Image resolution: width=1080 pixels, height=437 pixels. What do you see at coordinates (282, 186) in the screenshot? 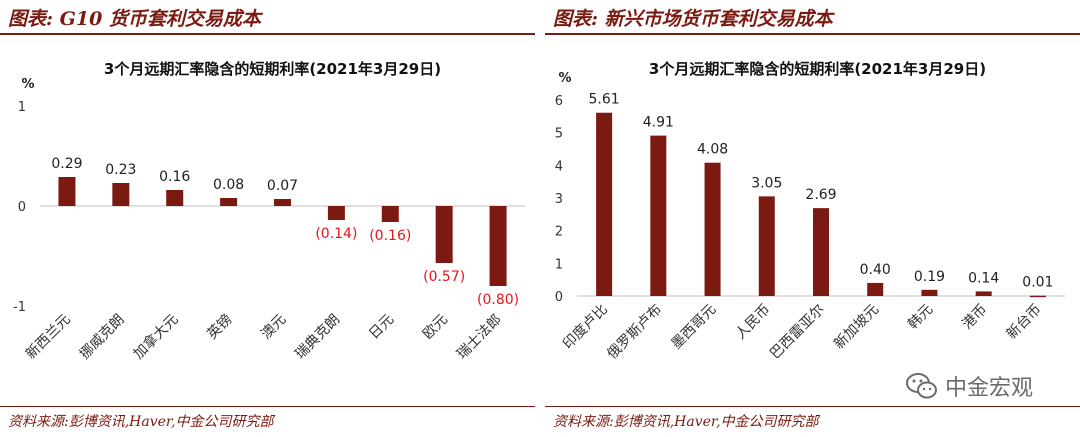
I see `data-label: 0.07` at bounding box center [282, 186].